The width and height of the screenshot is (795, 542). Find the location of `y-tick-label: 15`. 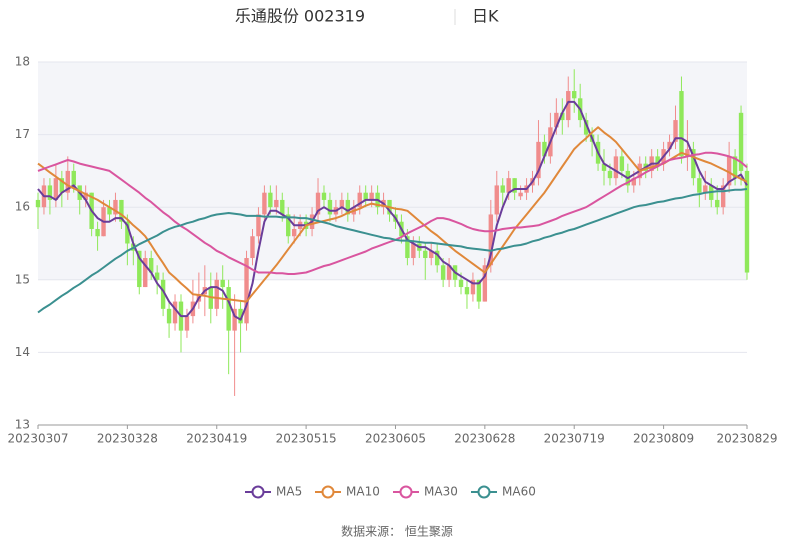

y-tick-label: 15 is located at coordinates (22, 279).